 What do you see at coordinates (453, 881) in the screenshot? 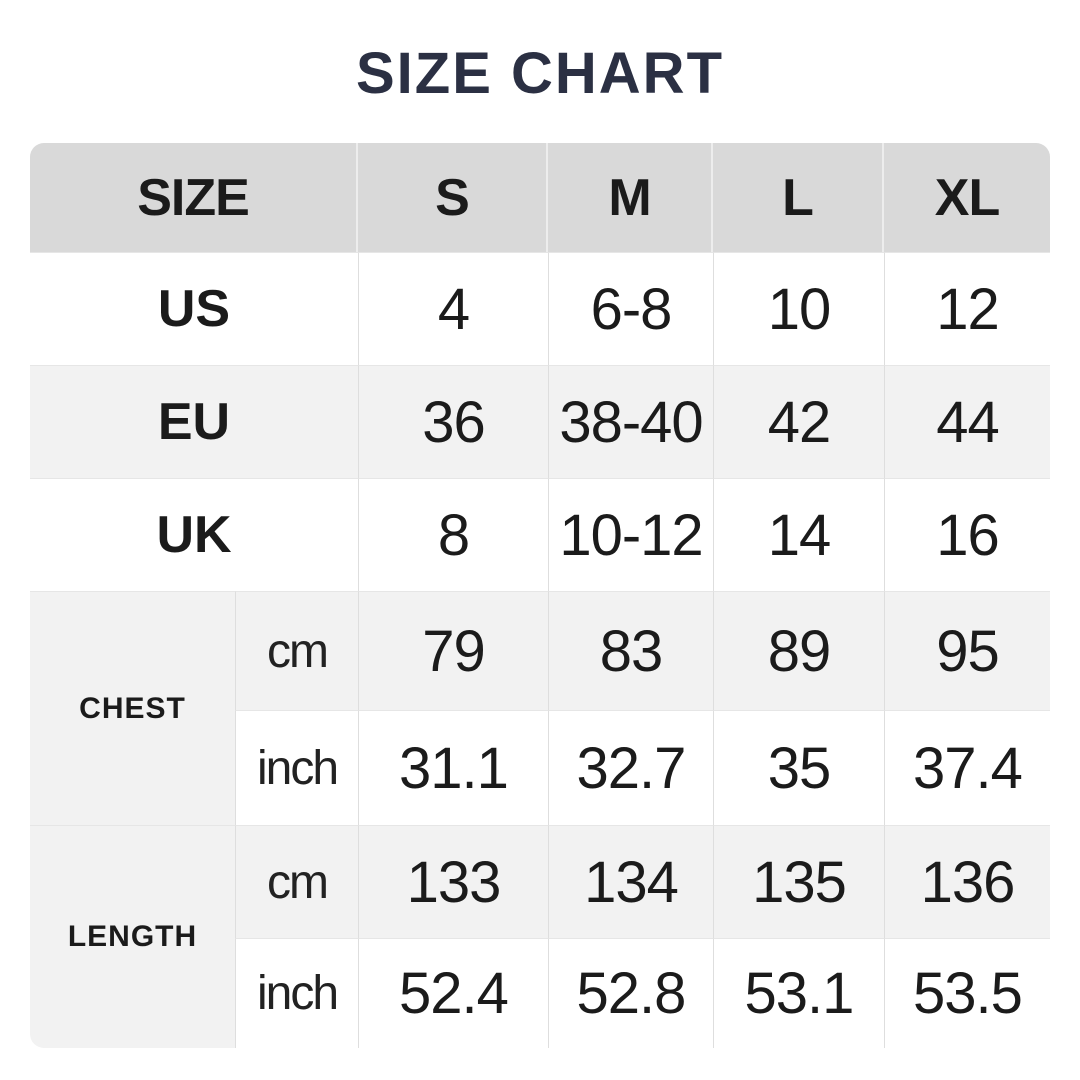
I see `cell-length-cm-s: 133` at bounding box center [453, 881].